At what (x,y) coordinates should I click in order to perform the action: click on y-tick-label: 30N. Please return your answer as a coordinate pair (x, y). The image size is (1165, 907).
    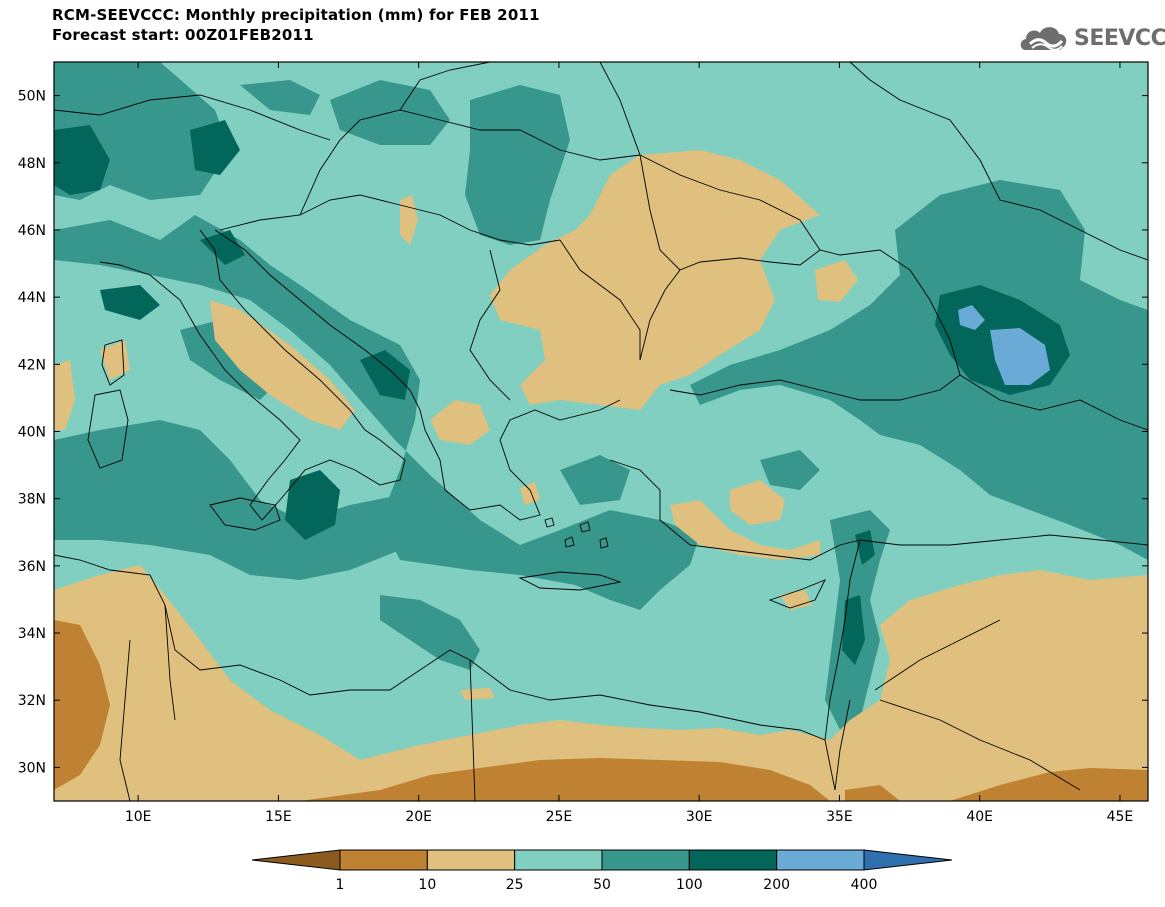
    Looking at the image, I should click on (32, 768).